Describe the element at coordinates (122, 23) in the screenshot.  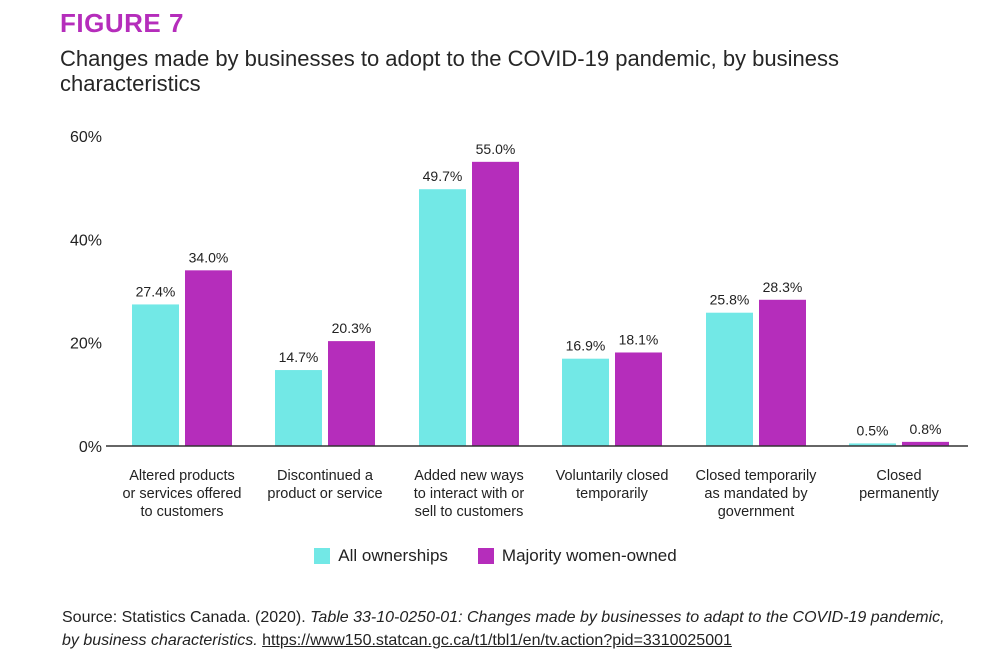
I see `figure-label: FIGURE 7` at that location.